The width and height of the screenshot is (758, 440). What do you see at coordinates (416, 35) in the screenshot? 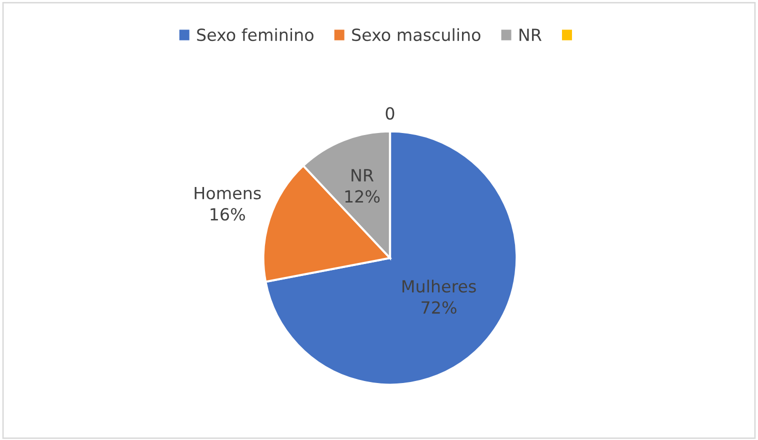
I see `legend-label: Sexo masculino` at bounding box center [416, 35].